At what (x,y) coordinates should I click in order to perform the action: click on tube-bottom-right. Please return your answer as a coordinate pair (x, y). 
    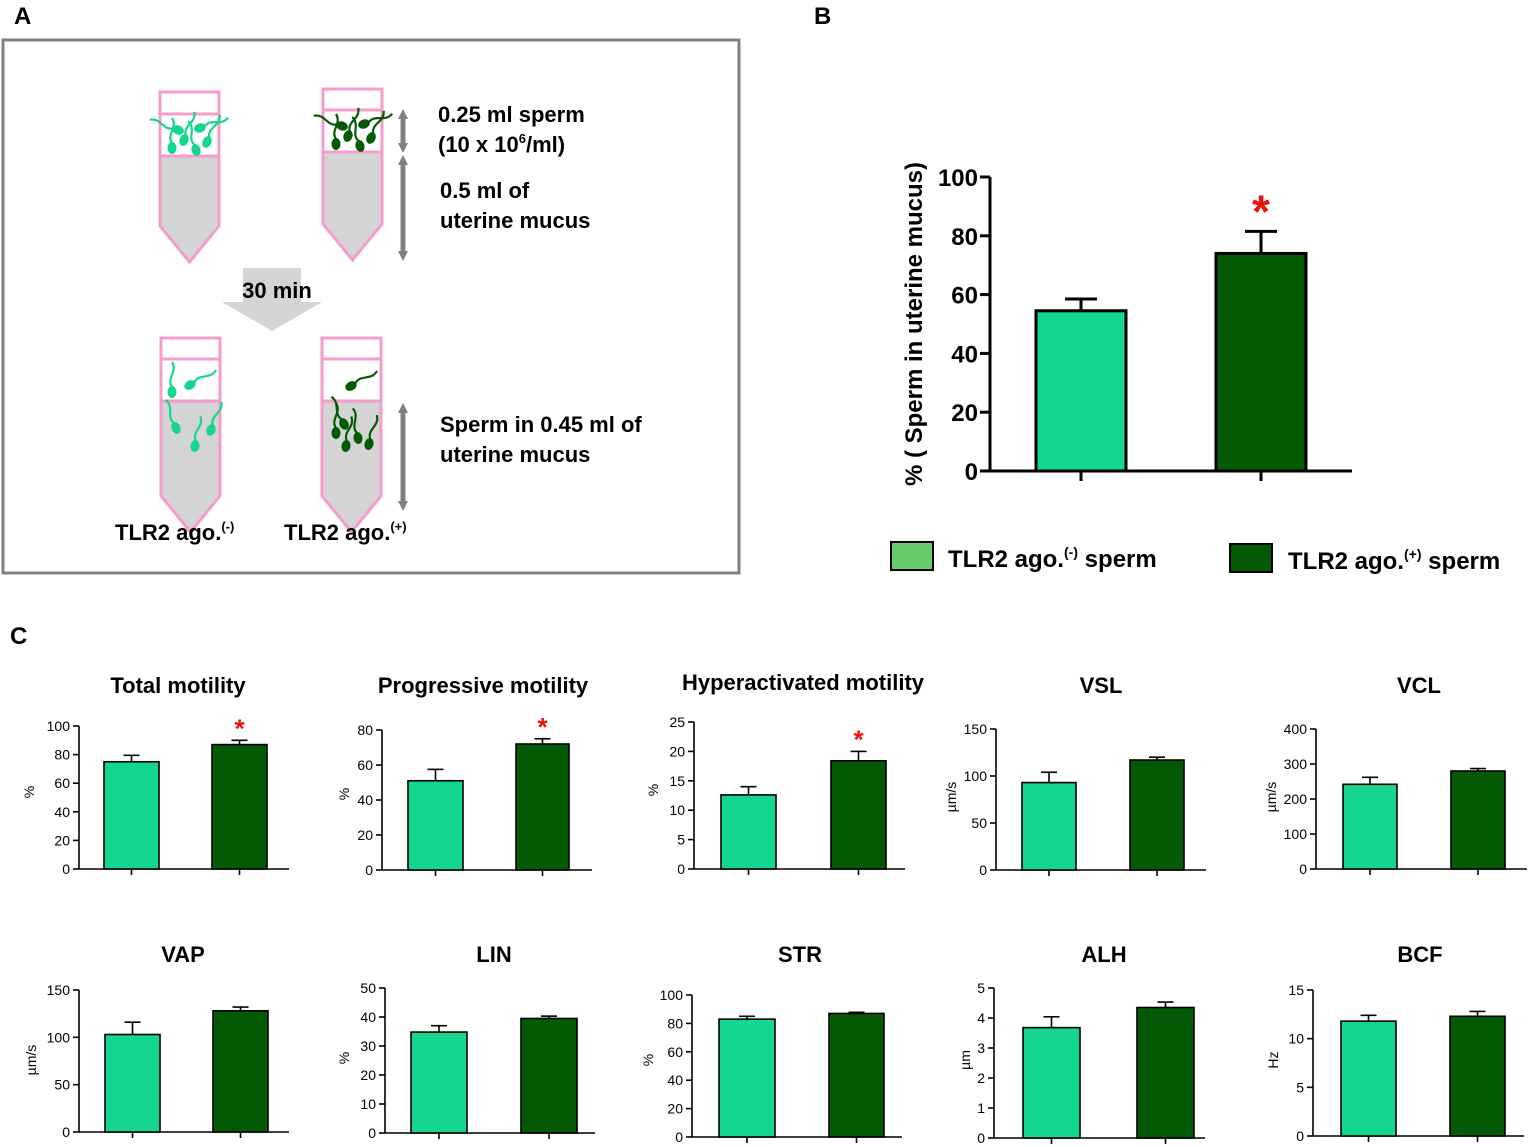
    Looking at the image, I should click on (351, 435).